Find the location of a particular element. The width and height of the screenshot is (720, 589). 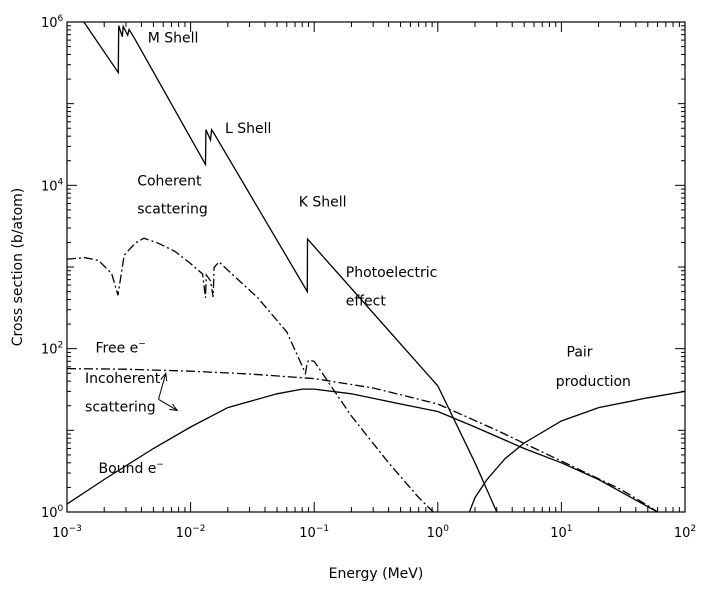

x-tick-label: 10⁻² is located at coordinates (191, 532).